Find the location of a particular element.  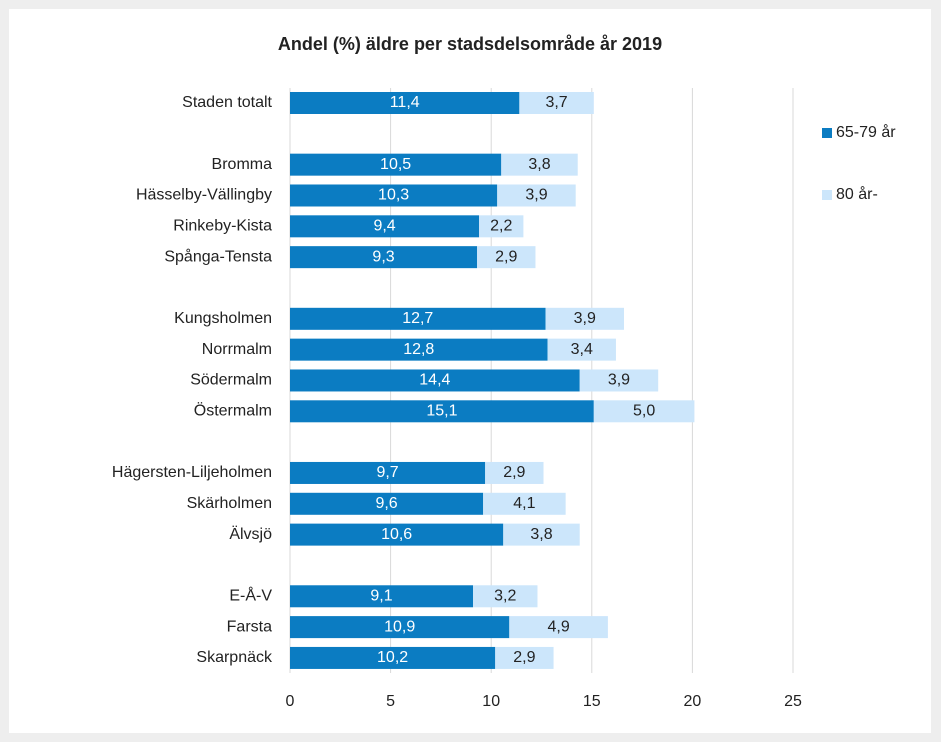

data-label: 10,5 is located at coordinates (395, 164).